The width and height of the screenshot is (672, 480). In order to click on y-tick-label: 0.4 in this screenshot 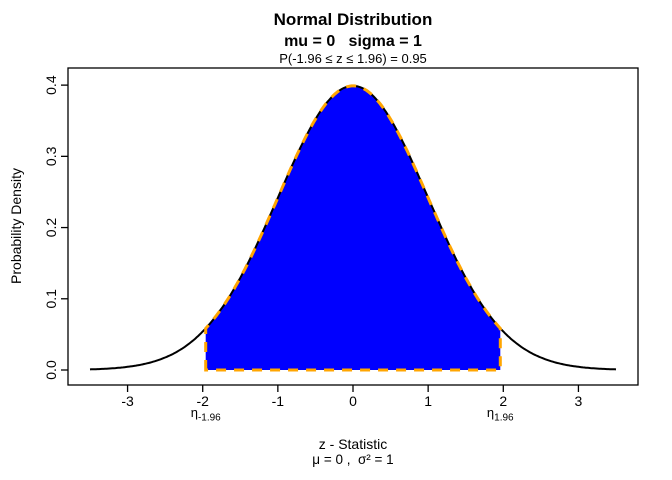, I will do `click(51, 85)`.